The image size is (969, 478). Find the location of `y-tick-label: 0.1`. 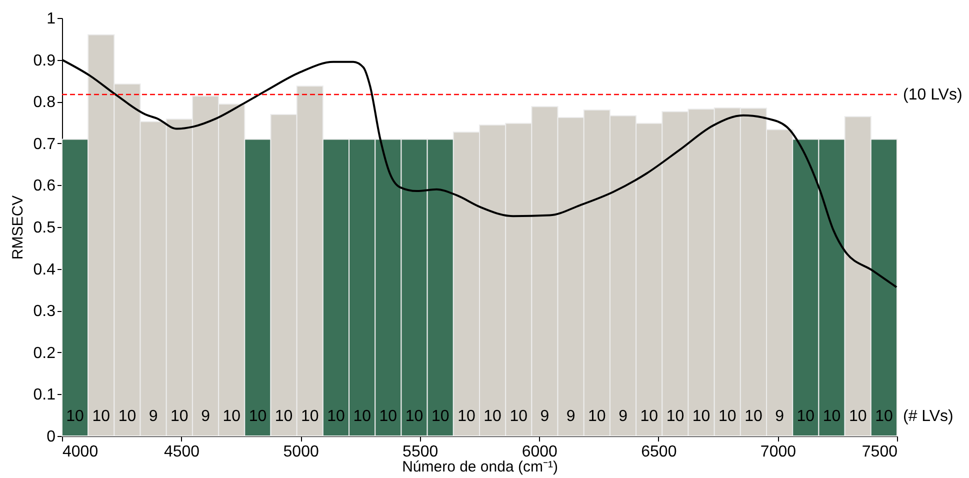

y-tick-label: 0.1 is located at coordinates (44, 395).